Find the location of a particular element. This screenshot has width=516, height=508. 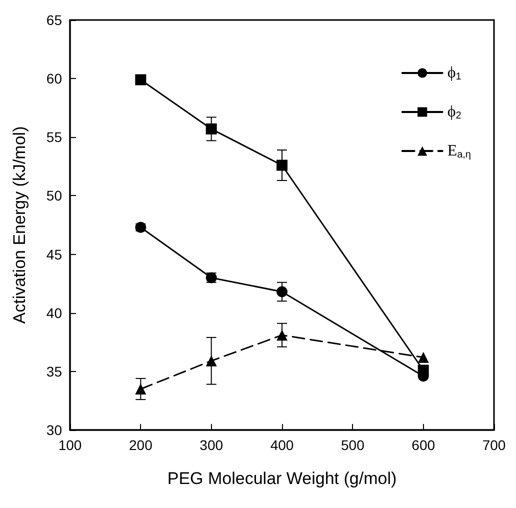

x-tick-label: 200 is located at coordinates (140, 445).